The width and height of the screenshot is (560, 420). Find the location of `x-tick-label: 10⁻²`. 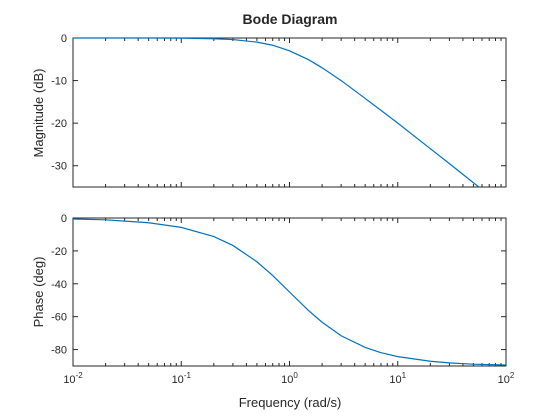

x-tick-label: 10⁻² is located at coordinates (73, 378).